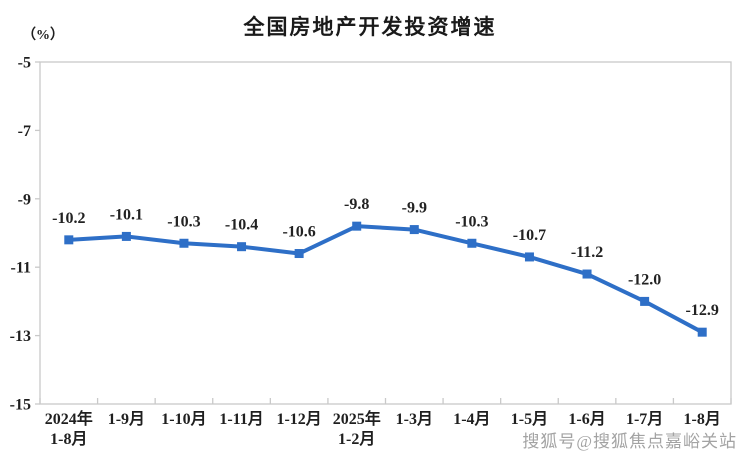 Image resolution: width=740 pixels, height=455 pixels. I want to click on y-axis-tick-label: -11, so click(21, 268).